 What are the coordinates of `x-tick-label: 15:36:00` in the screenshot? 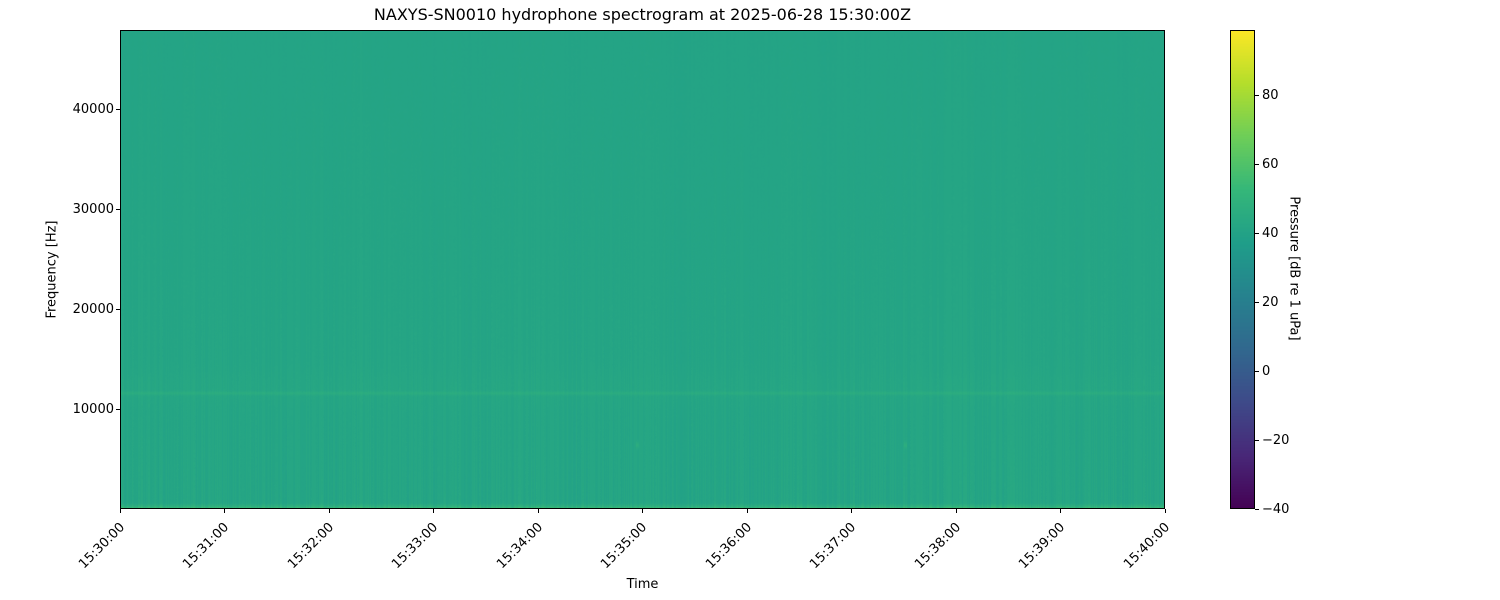 It's located at (728, 546).